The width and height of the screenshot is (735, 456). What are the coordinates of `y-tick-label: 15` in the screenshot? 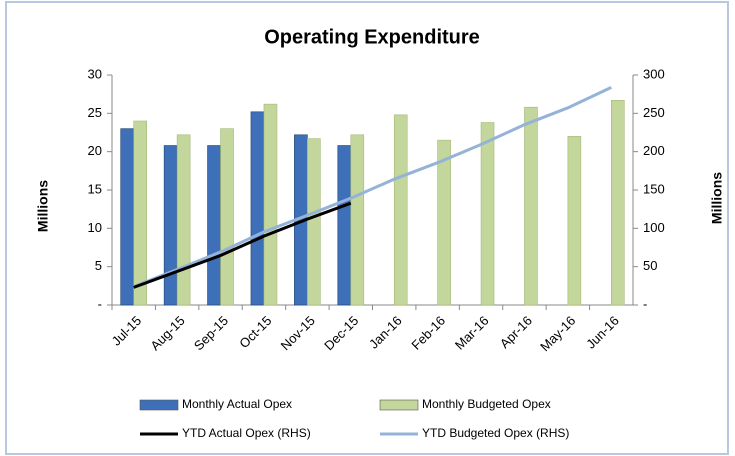 It's located at (95, 188).